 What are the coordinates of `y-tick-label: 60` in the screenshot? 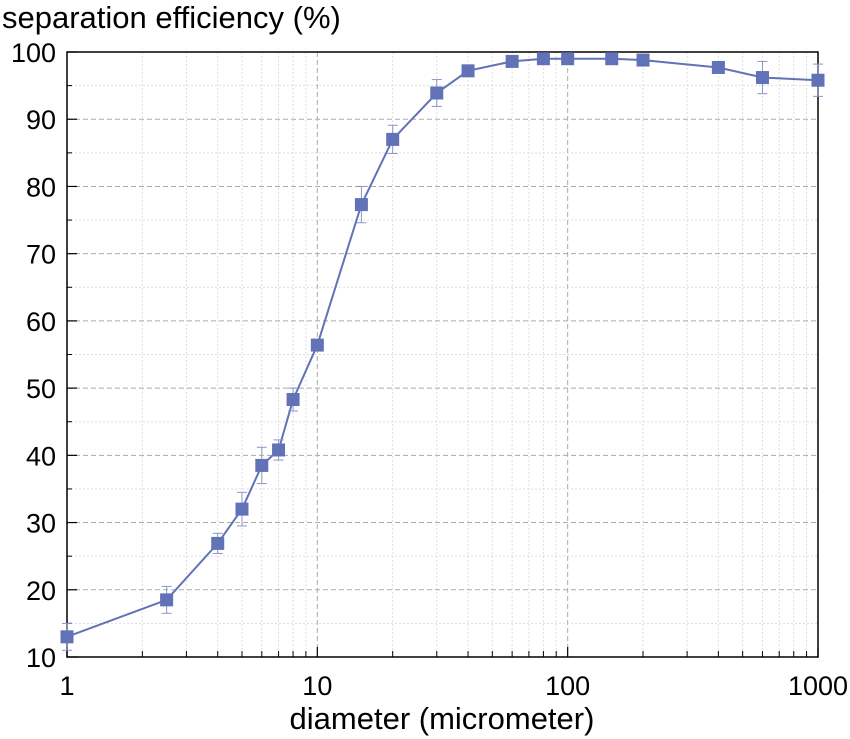 It's located at (41, 322).